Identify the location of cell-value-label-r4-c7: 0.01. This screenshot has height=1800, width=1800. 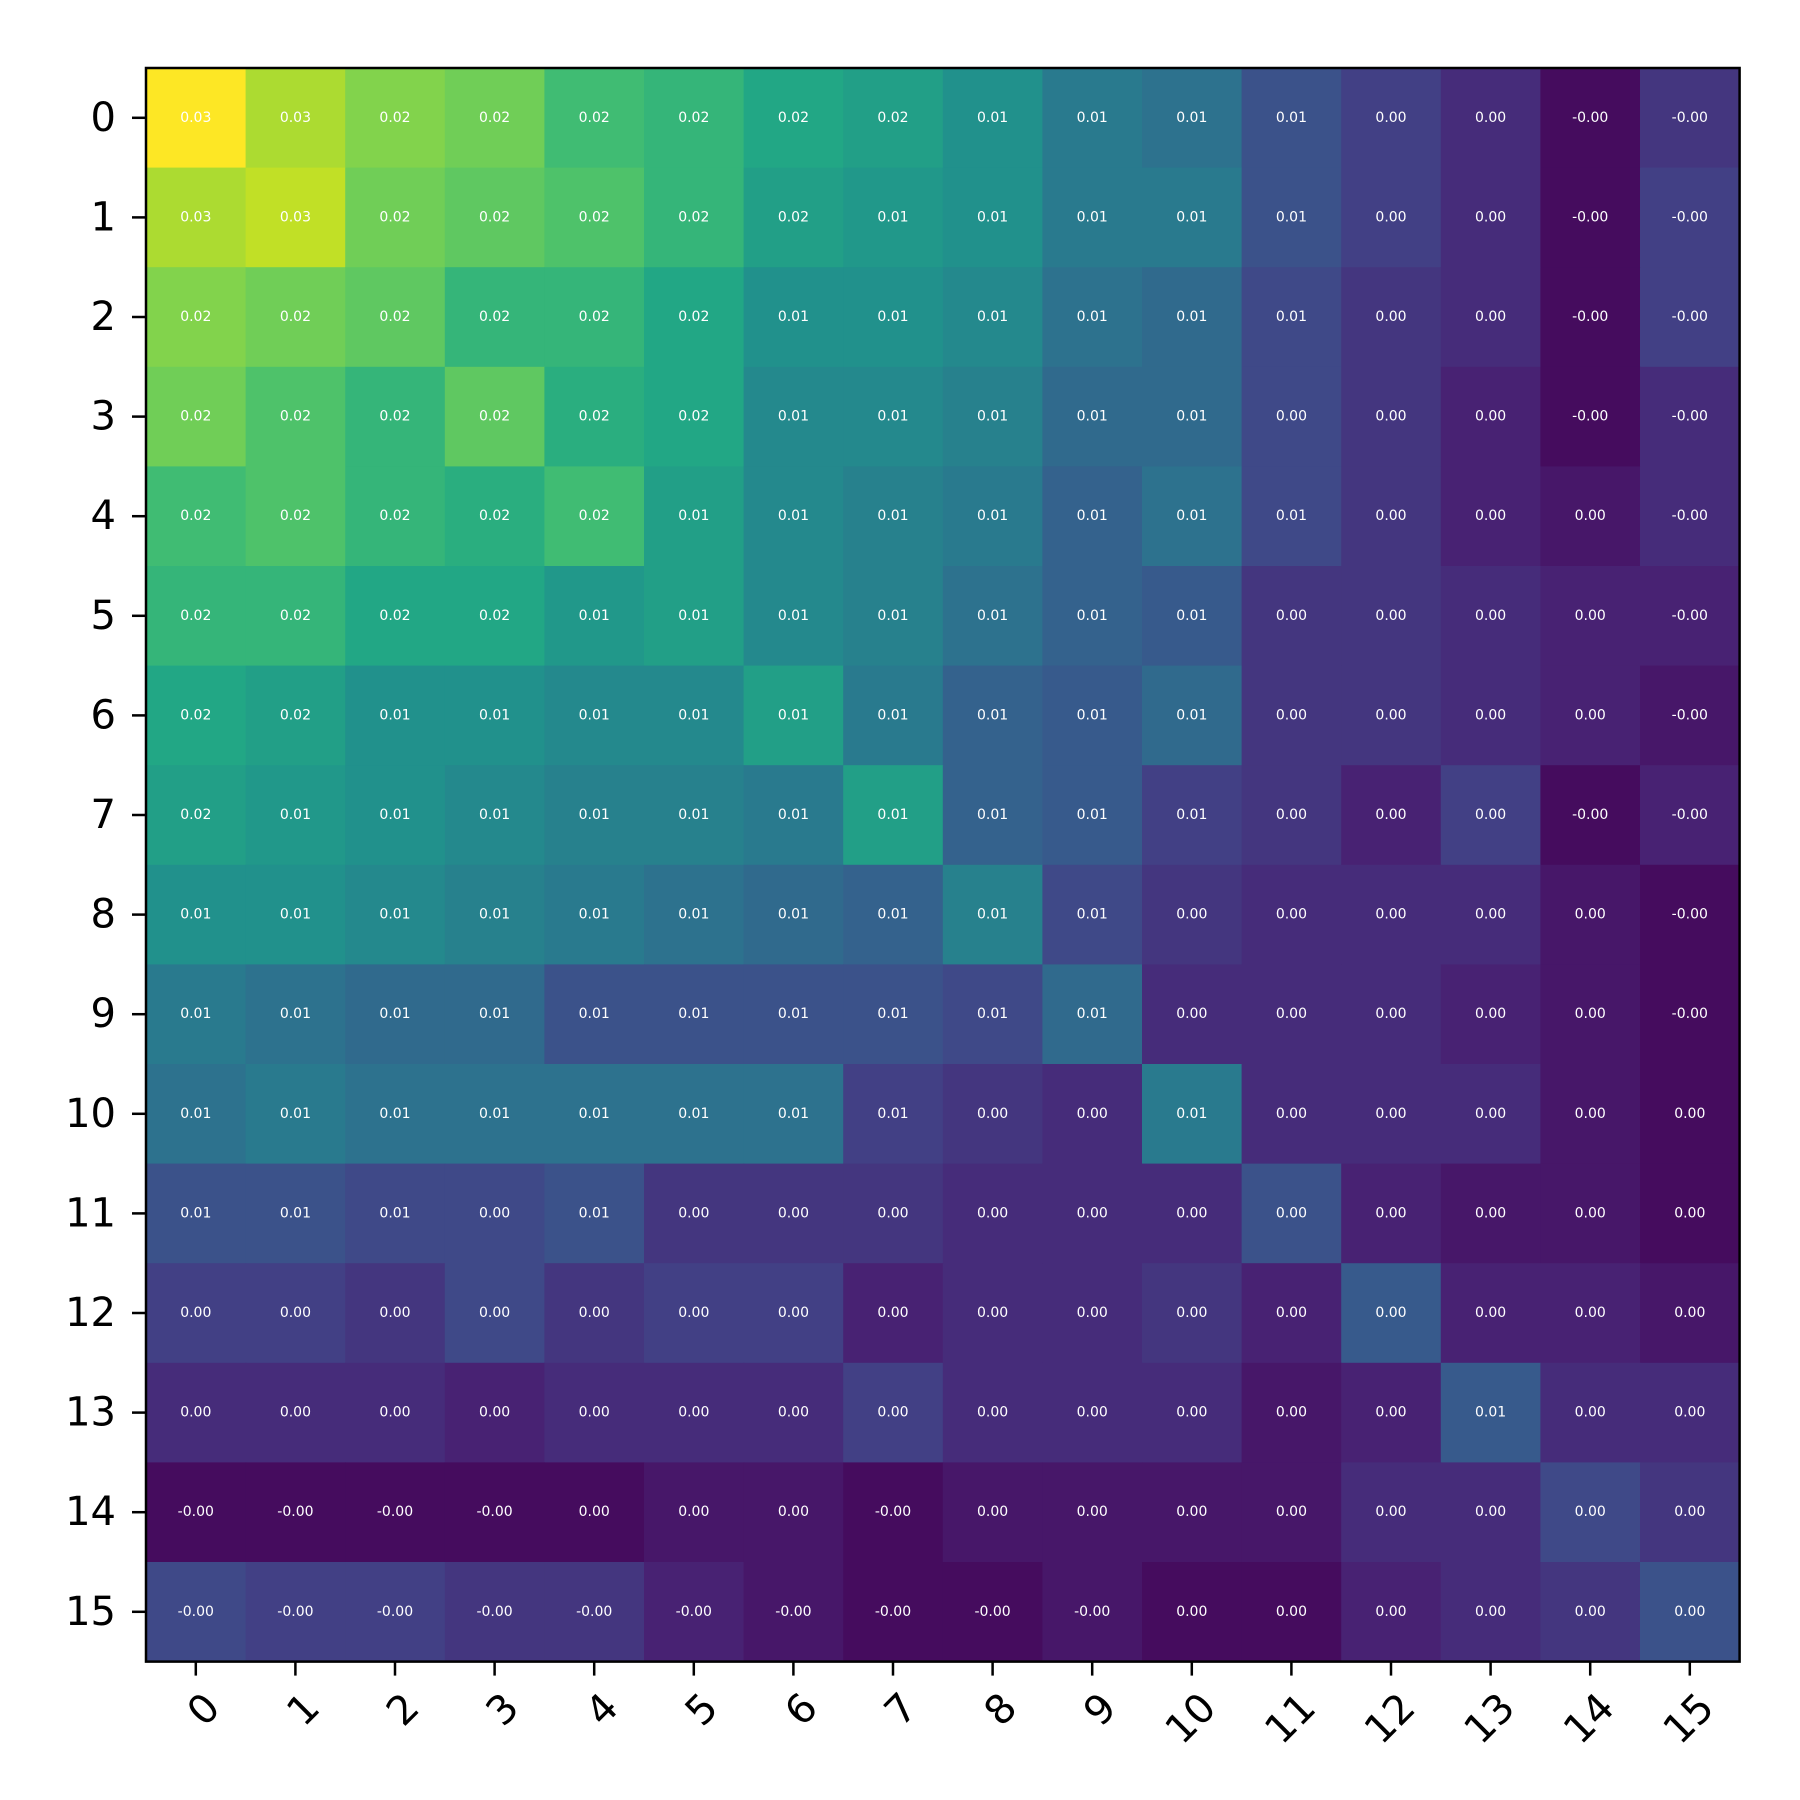
(892, 516).